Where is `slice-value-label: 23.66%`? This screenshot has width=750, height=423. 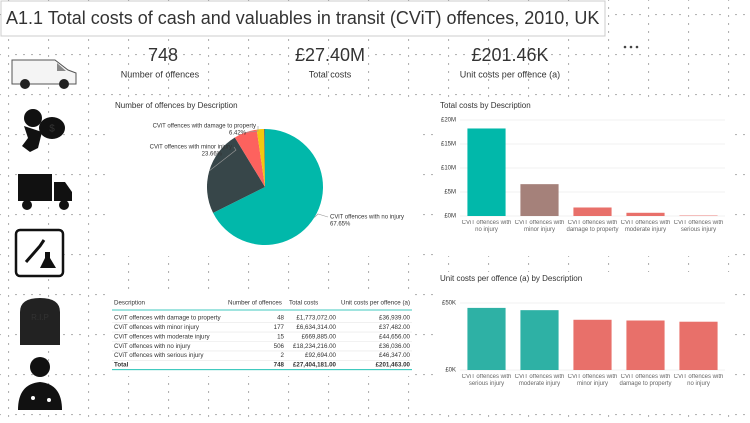
slice-value-label: 23.66% is located at coordinates (212, 155).